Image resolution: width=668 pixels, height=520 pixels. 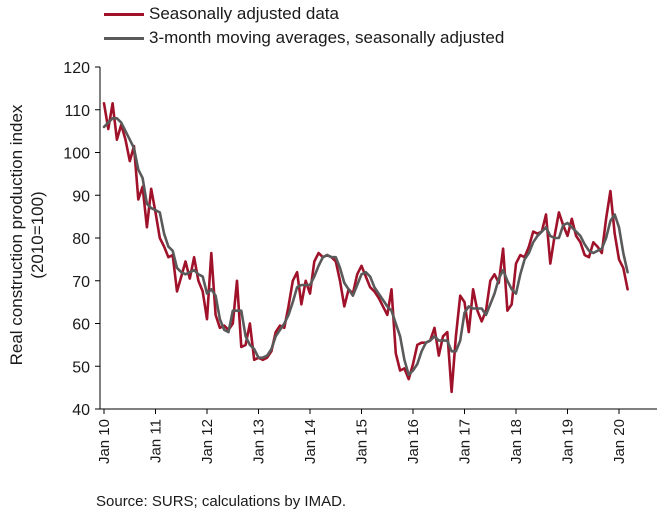 What do you see at coordinates (37, 234) in the screenshot?
I see `y-axis-label-line2: (2010=100)` at bounding box center [37, 234].